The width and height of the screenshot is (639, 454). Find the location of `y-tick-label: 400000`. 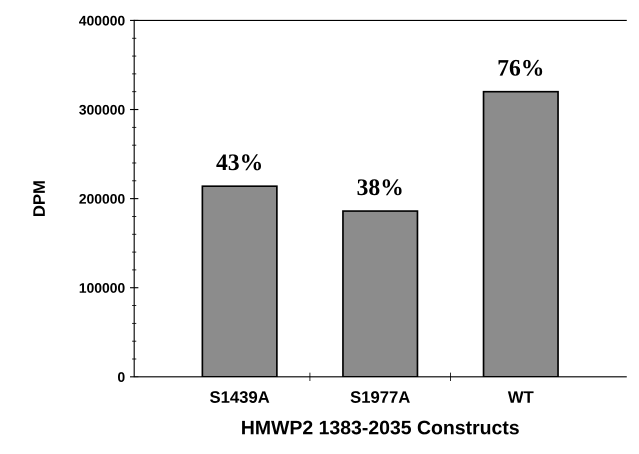

y-tick-label: 400000 is located at coordinates (102, 21).